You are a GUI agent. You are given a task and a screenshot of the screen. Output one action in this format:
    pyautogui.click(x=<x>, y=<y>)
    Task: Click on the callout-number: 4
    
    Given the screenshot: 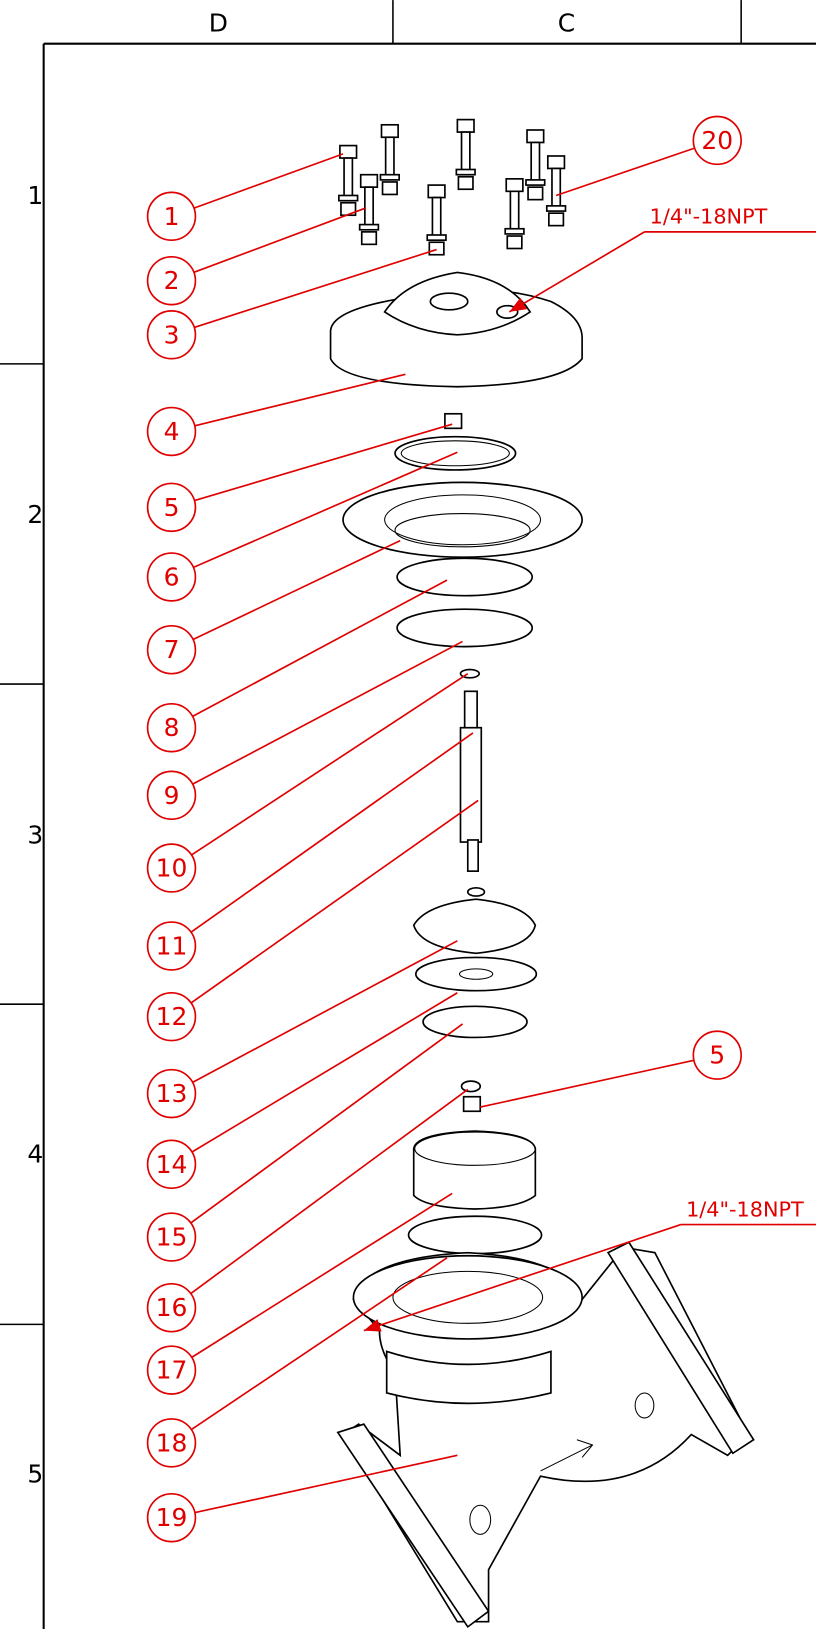 What is the action you would take?
    pyautogui.click(x=172, y=431)
    